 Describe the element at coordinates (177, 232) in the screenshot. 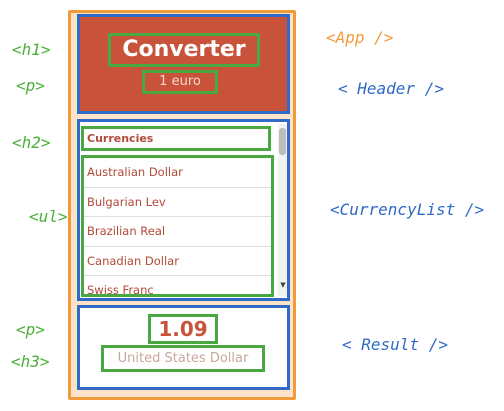

I see `currency-list-item: Brazilian Real` at that location.